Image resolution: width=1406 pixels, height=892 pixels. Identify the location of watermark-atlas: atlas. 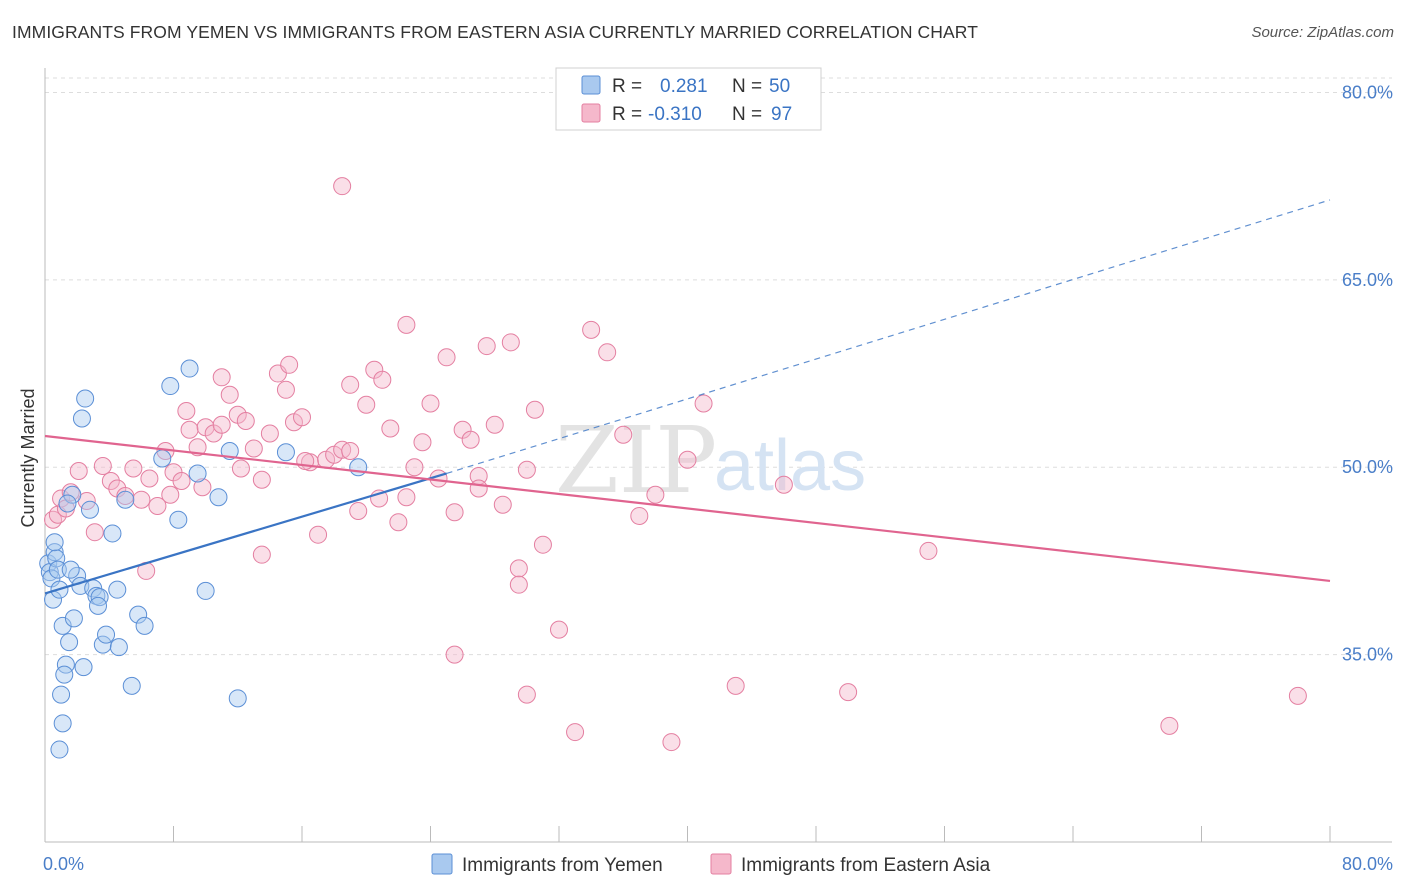
(790, 466).